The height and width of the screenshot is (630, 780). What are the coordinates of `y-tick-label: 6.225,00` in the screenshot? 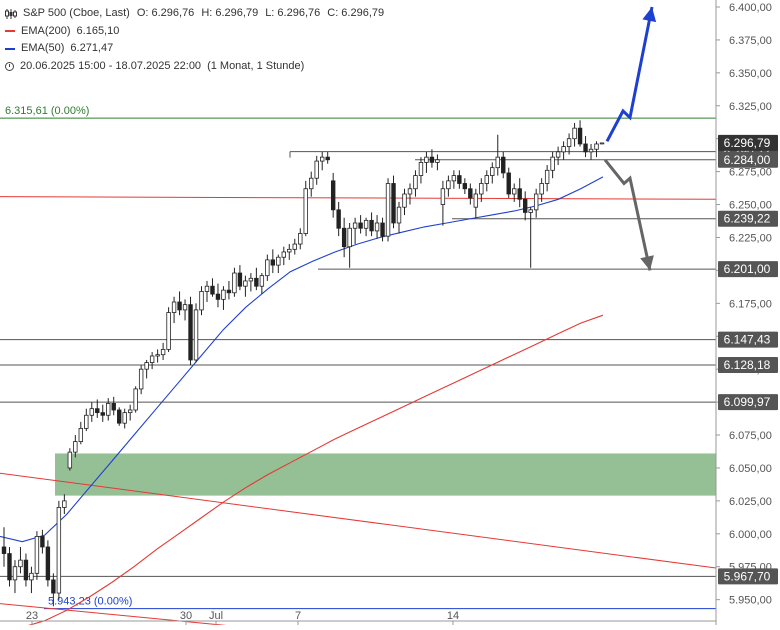 It's located at (750, 238).